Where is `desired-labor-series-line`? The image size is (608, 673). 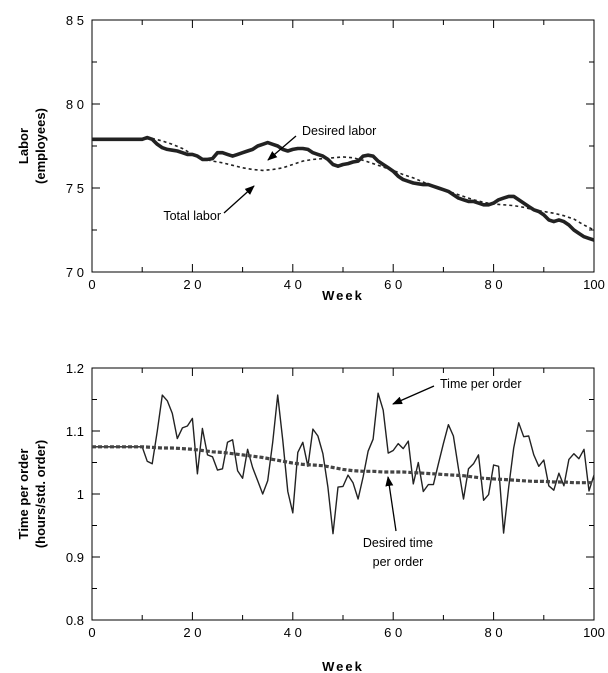
desired-labor-series-line is located at coordinates (343, 188).